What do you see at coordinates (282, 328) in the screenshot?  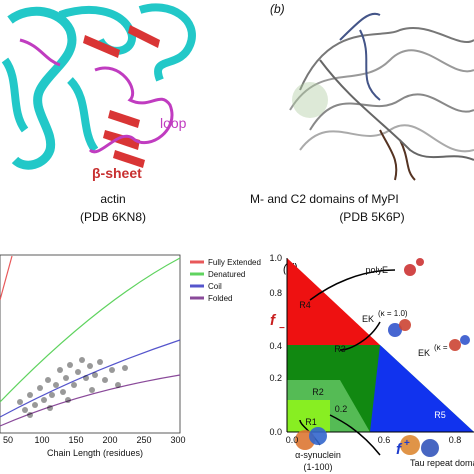 I see `y-axis-label-sign: −` at bounding box center [282, 328].